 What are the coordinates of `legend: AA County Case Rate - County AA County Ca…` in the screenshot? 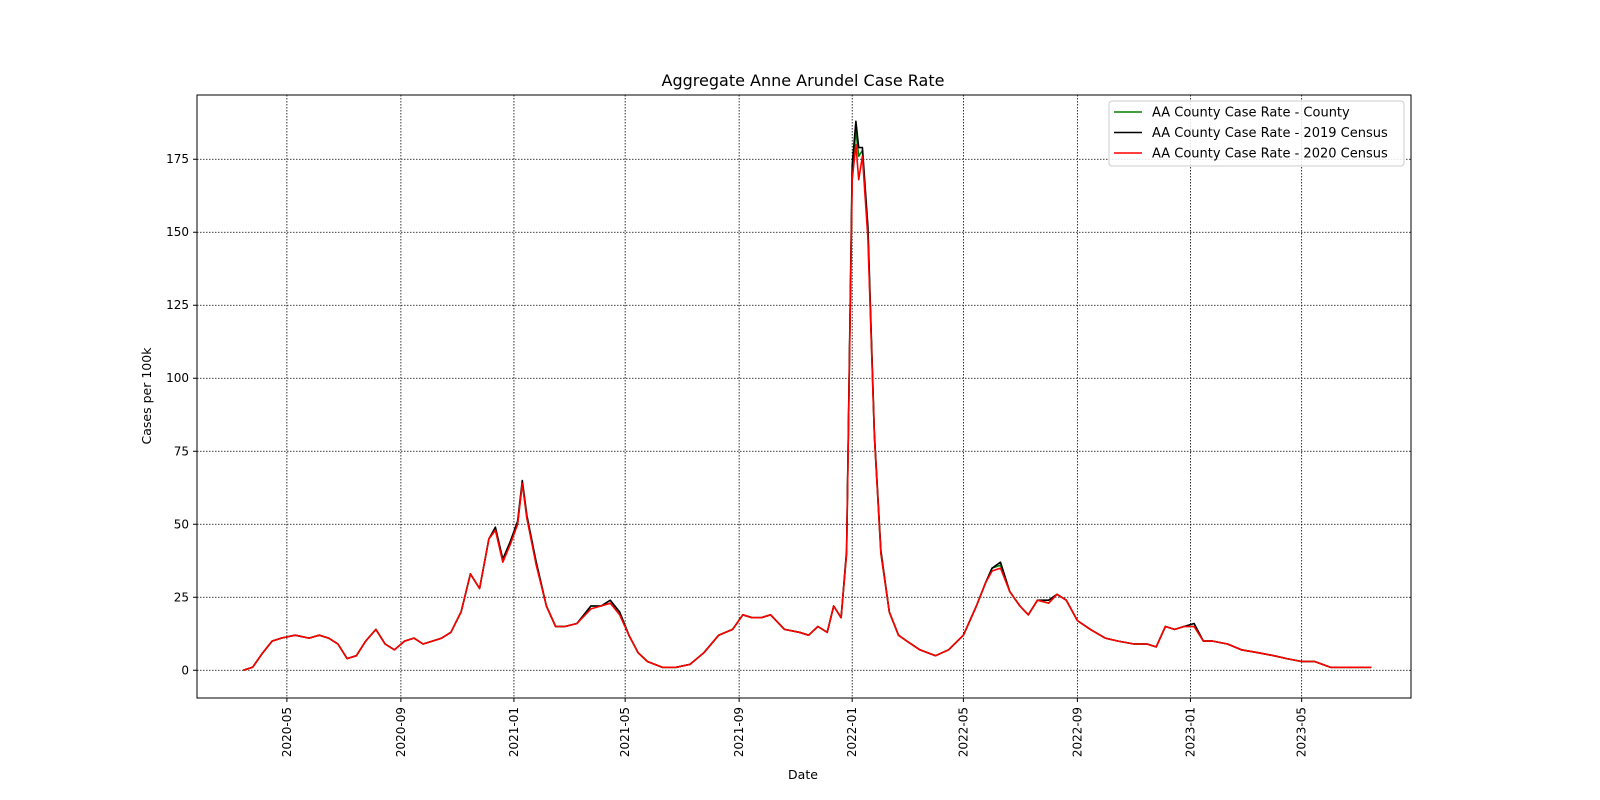 It's located at (1256, 133).